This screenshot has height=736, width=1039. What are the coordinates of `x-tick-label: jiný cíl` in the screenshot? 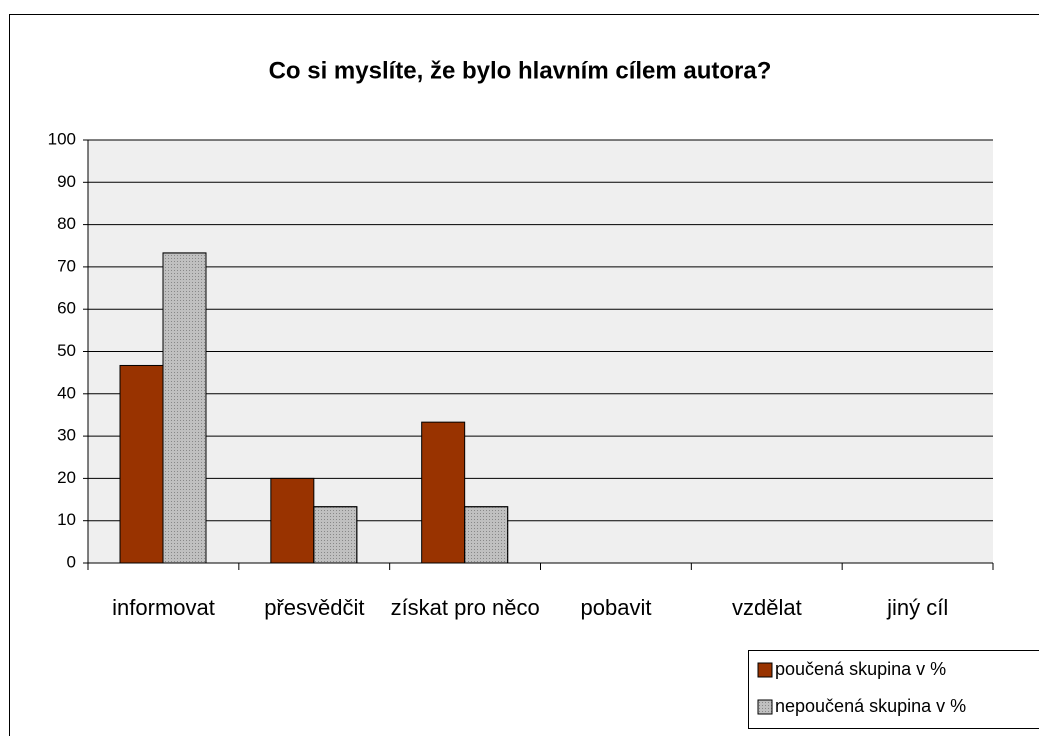 It's located at (918, 607).